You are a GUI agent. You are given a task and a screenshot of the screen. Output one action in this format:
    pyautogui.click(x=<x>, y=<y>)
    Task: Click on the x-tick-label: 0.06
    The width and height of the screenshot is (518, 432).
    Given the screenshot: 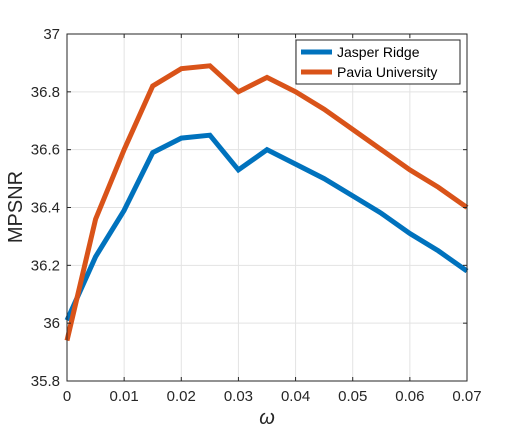 What is the action you would take?
    pyautogui.click(x=409, y=396)
    